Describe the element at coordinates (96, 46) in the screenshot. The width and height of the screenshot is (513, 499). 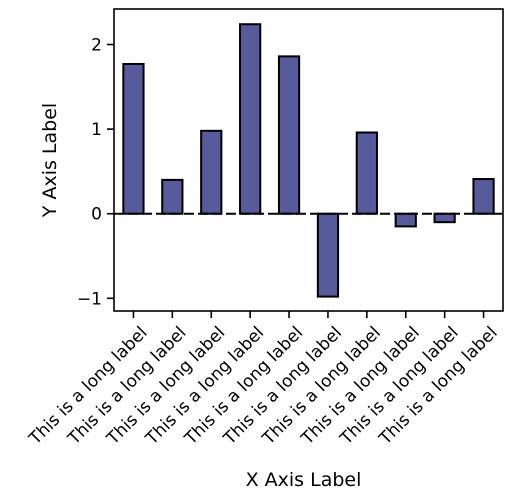
I see `y-tick-label: 2` at that location.